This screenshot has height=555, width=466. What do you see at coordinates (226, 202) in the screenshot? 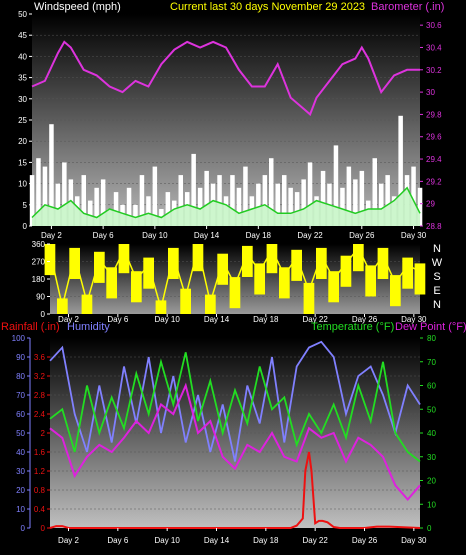
I see `gust-line` at bounding box center [226, 202].